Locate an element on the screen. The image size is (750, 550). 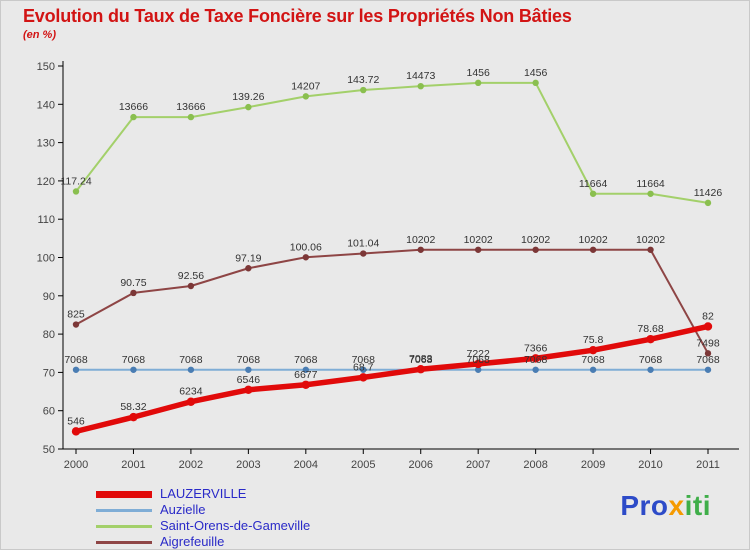
y-tick-label: 130 is located at coordinates (46, 144).